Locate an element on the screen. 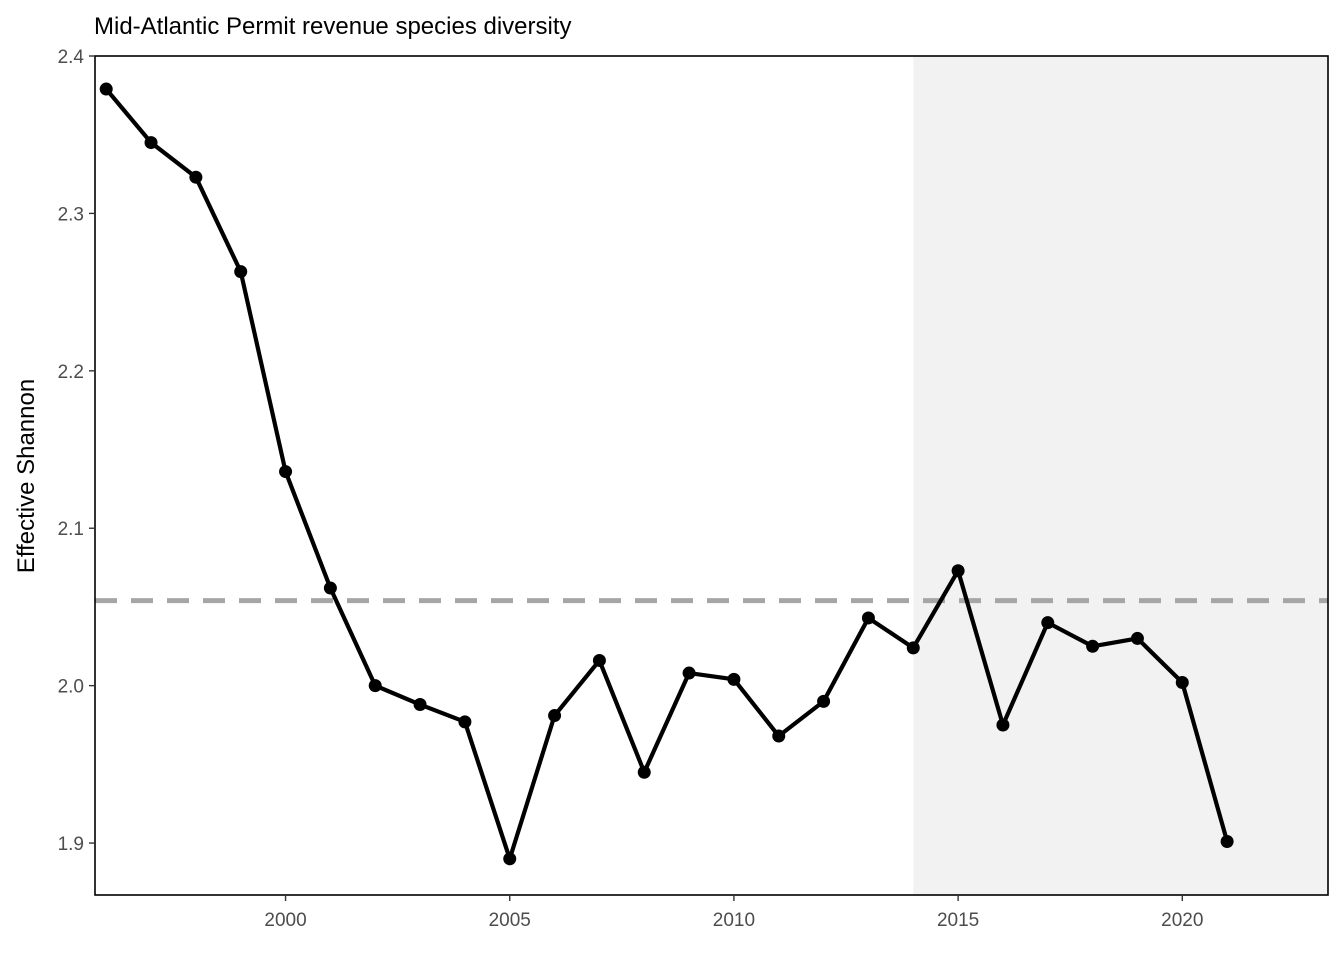 This screenshot has height=960, width=1344. x-tick-label: 2010 is located at coordinates (734, 920).